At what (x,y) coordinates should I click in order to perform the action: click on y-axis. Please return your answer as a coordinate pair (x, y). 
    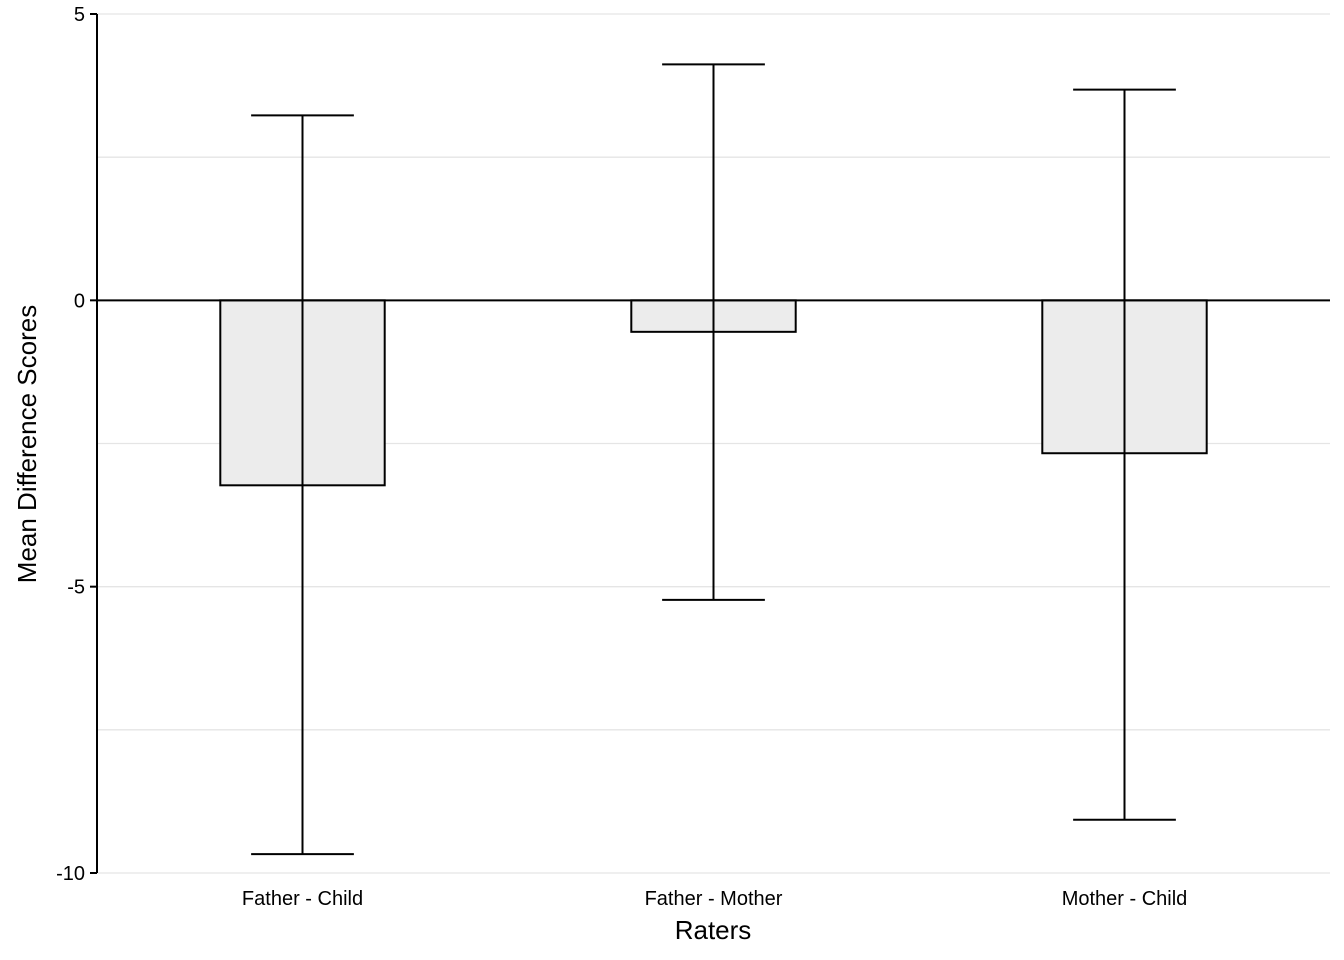
    Looking at the image, I should click on (94, 443).